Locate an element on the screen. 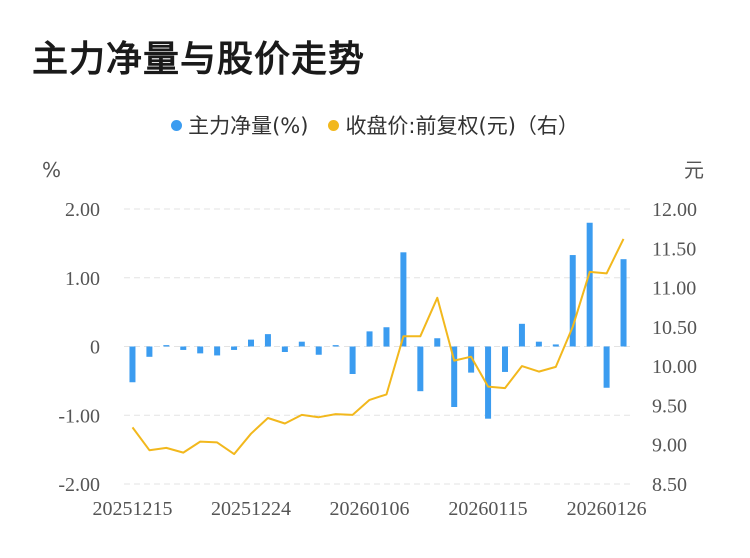  left-axis-unit: % is located at coordinates (51, 170).